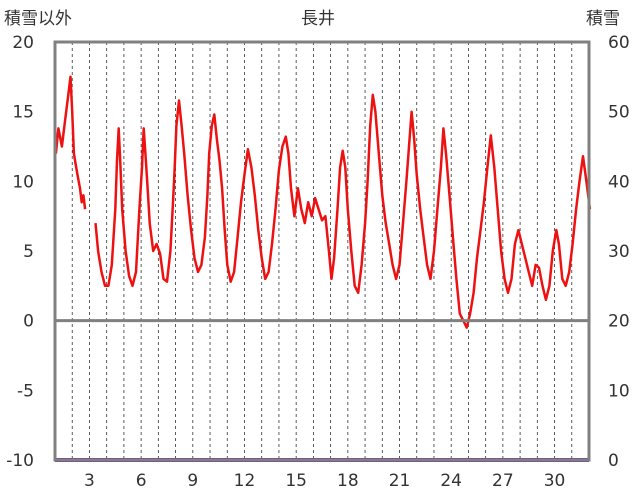 This screenshot has width=636, height=501. Describe the element at coordinates (503, 481) in the screenshot. I see `x-tick-label: 27` at that location.